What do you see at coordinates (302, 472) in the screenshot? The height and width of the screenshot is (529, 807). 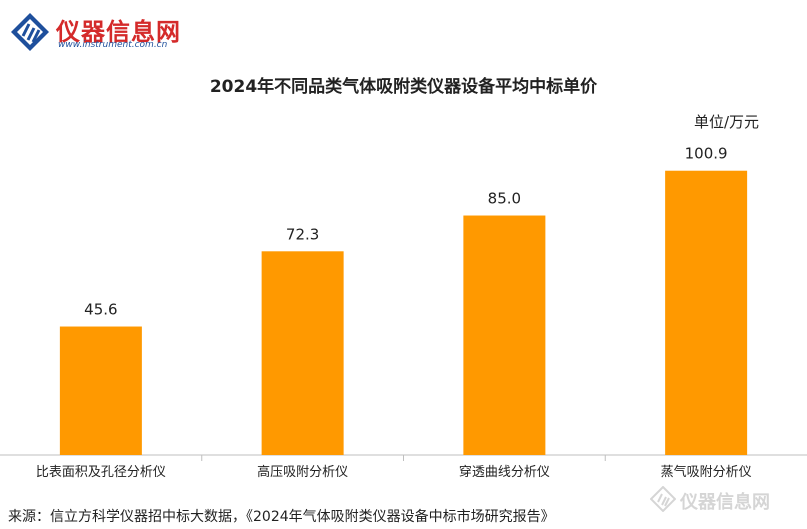 I see `category-tick-label: 高压吸附分析仪` at bounding box center [302, 472].